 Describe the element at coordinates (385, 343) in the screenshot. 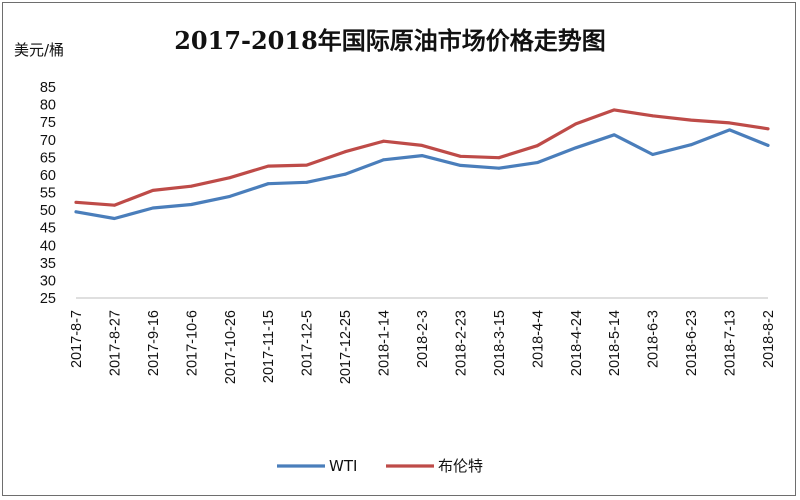

I see `x-tick-label: 2018-1-14` at that location.